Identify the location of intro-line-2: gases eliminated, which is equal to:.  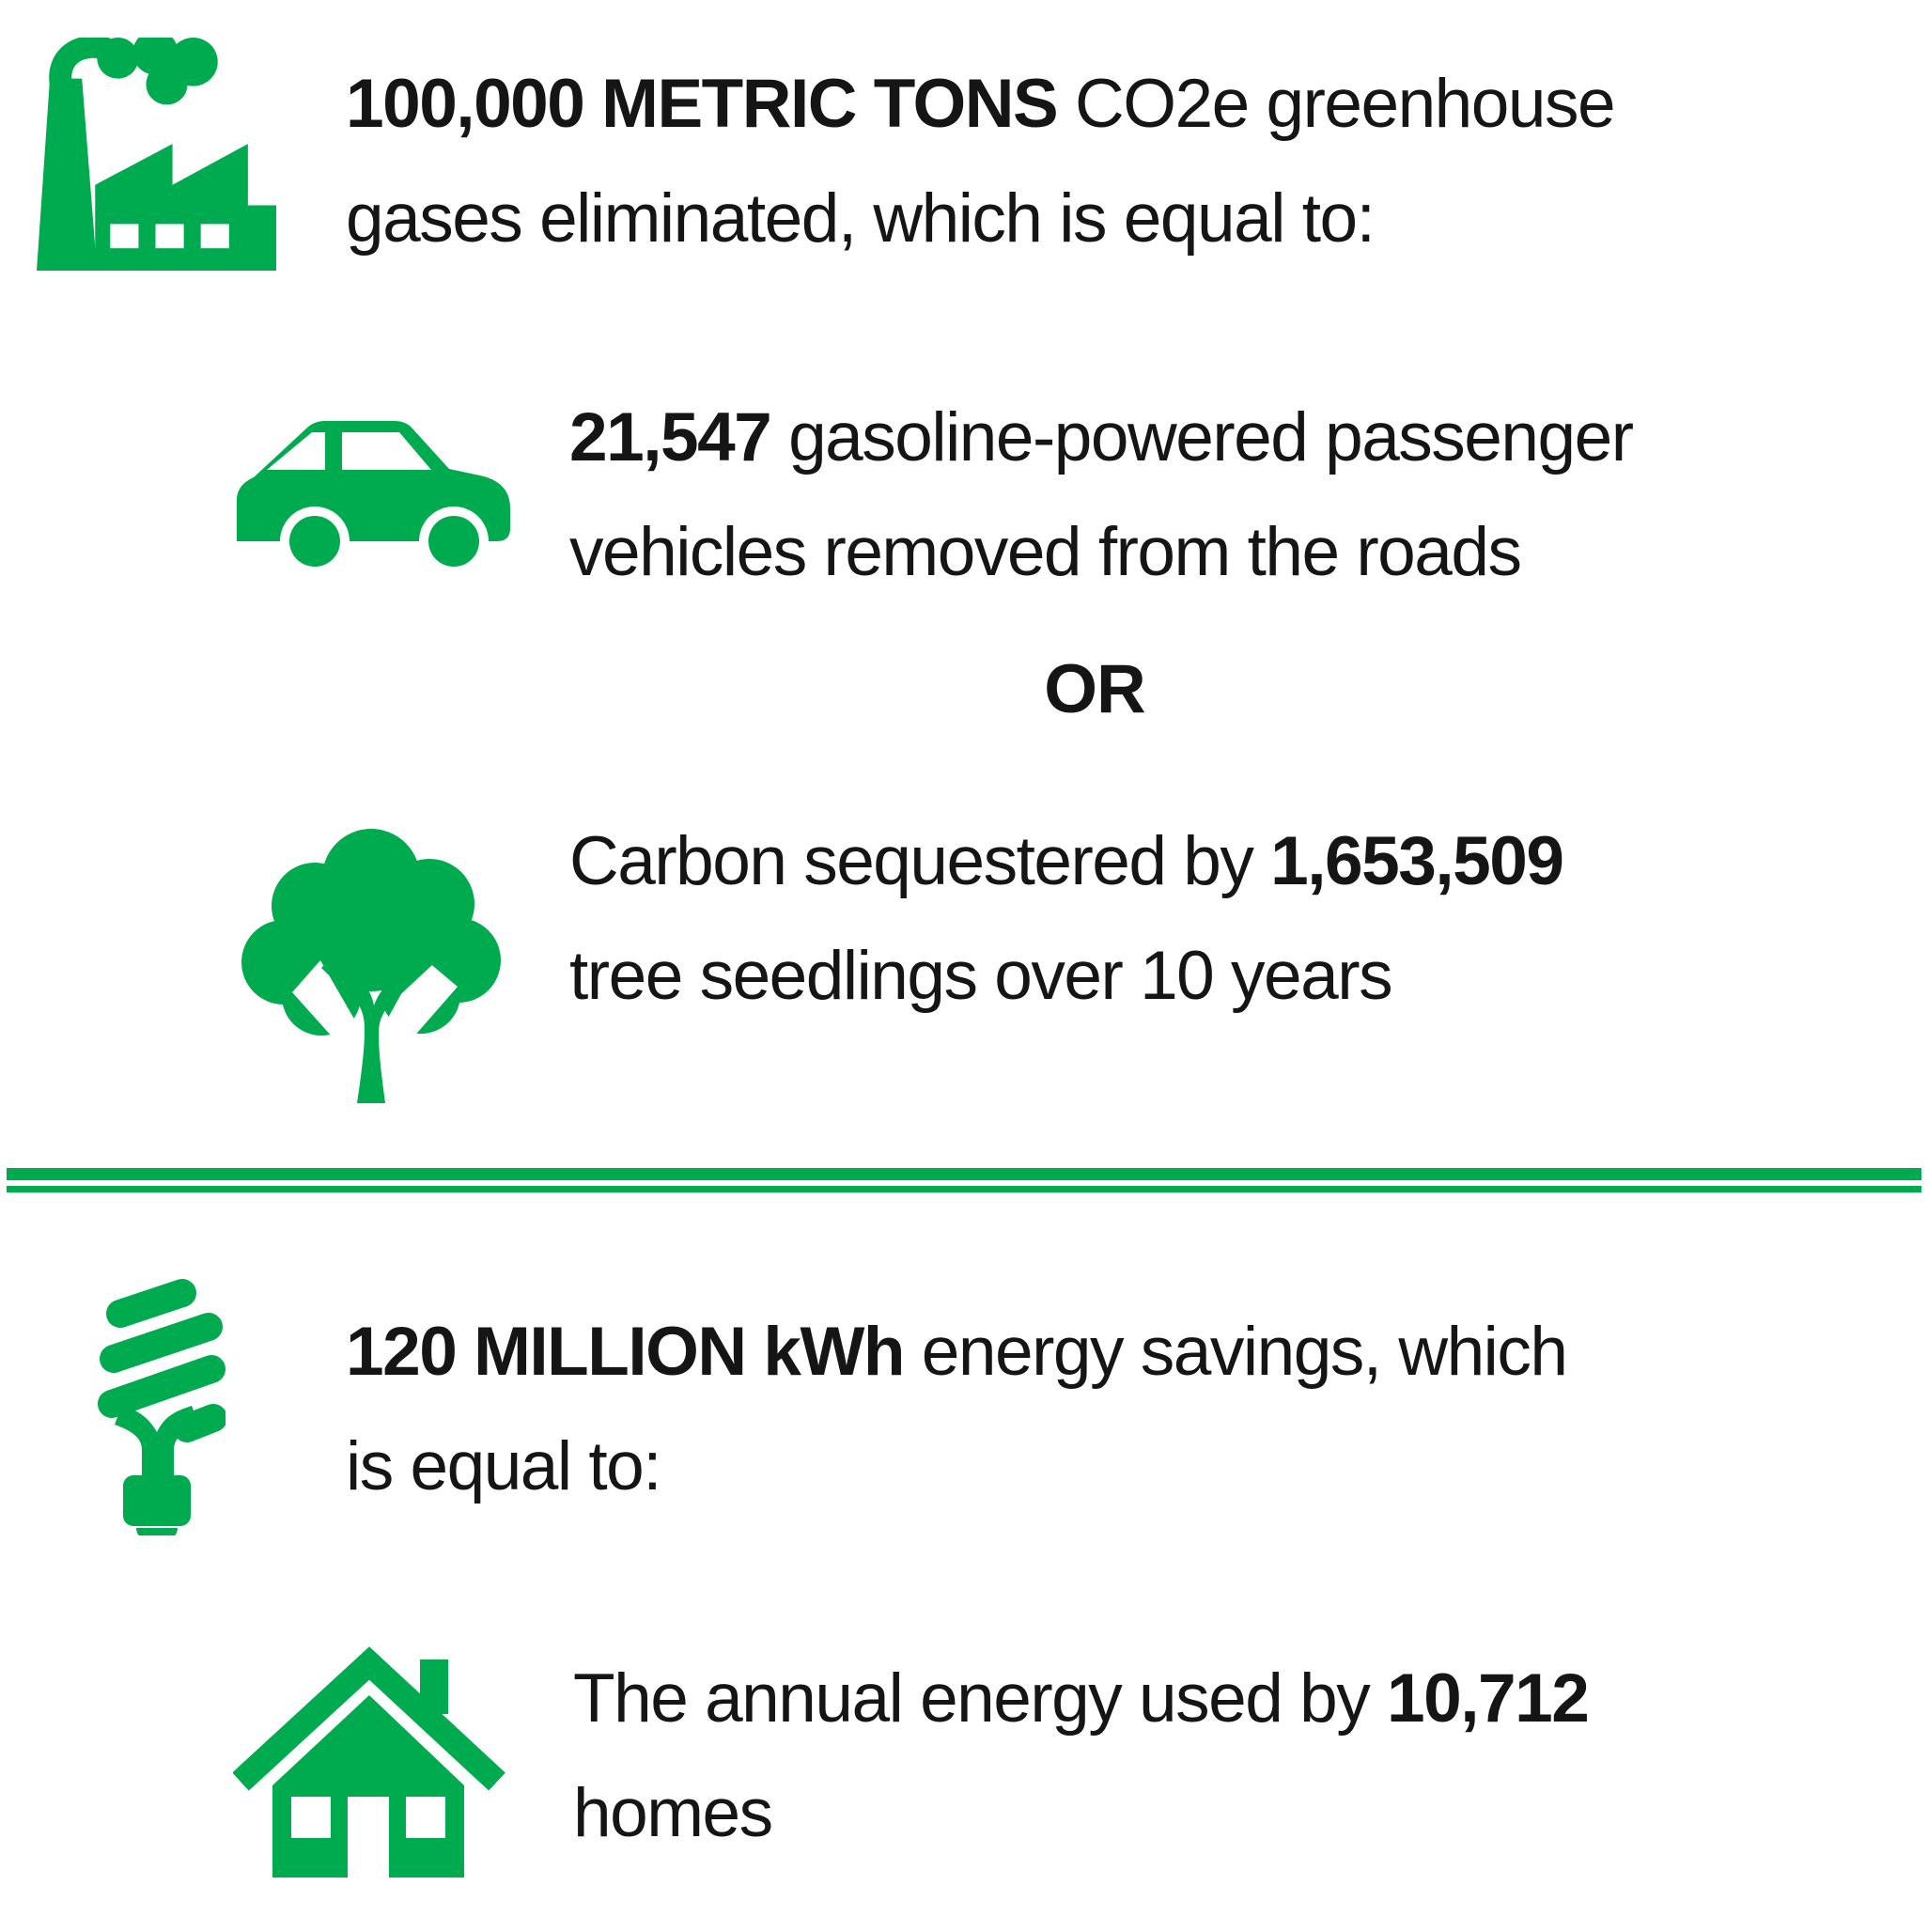
(980, 219).